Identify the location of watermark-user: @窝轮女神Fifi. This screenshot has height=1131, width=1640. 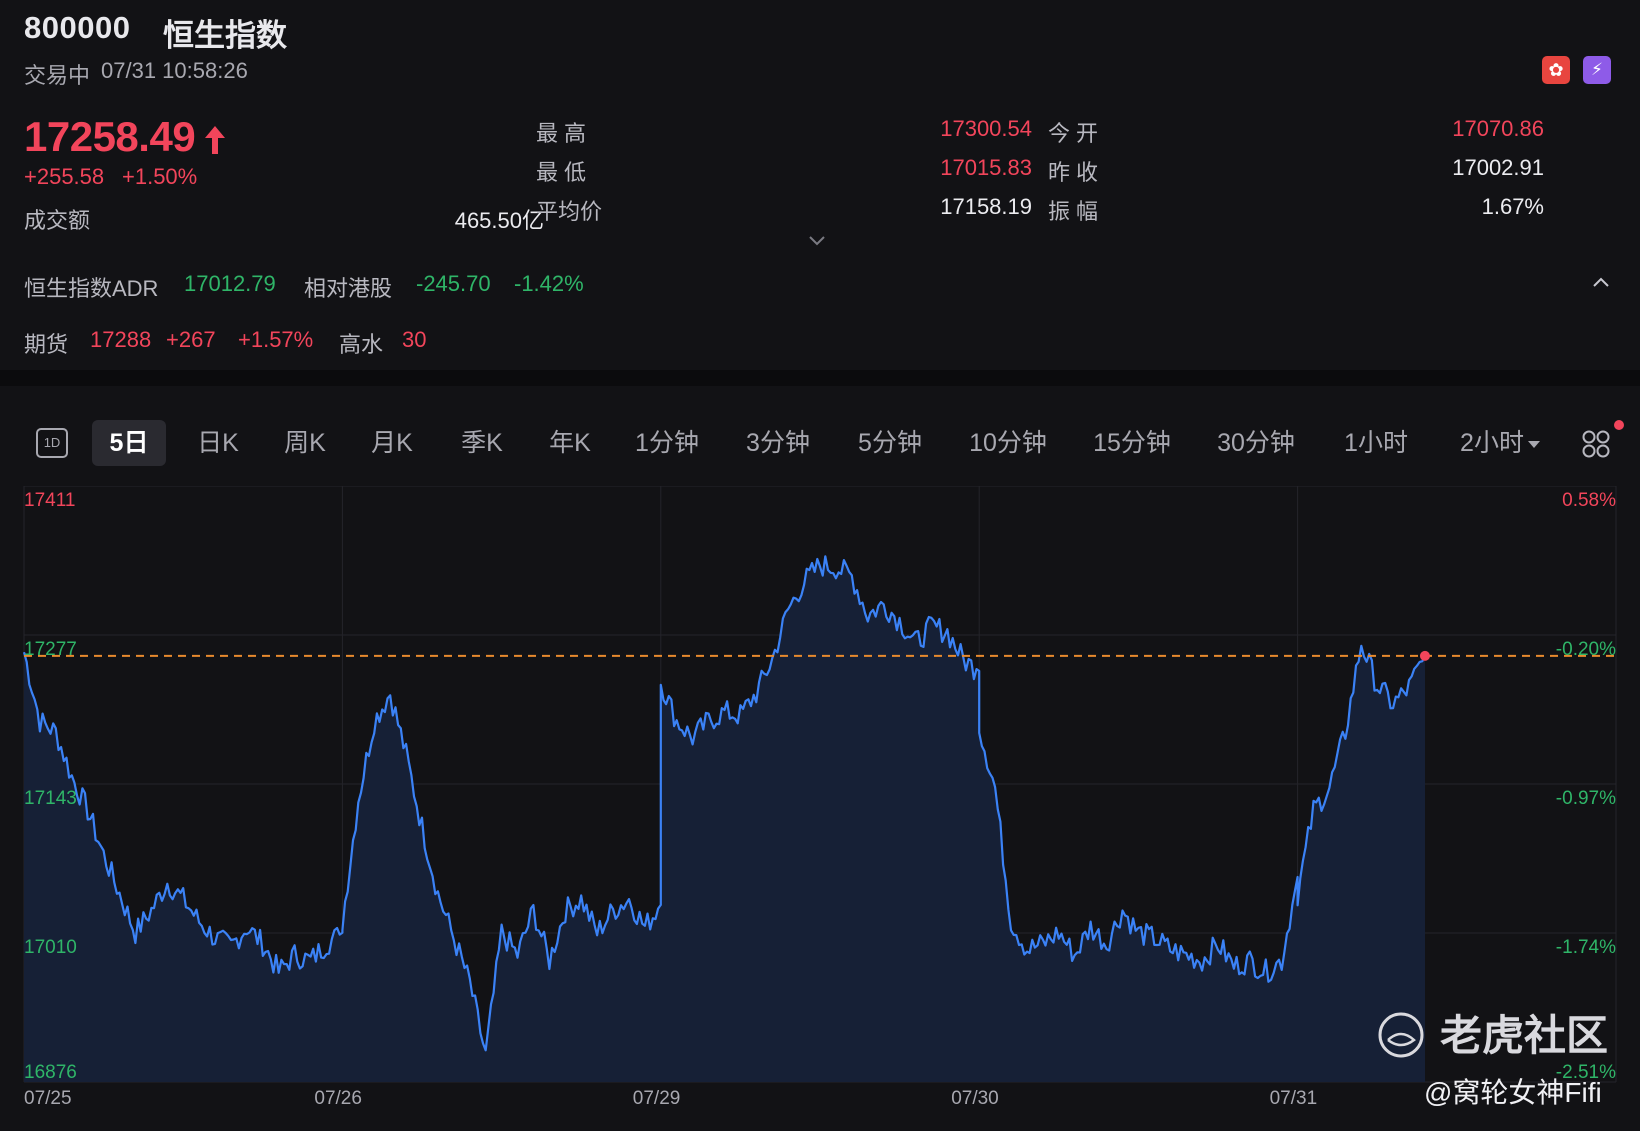
(1513, 1092).